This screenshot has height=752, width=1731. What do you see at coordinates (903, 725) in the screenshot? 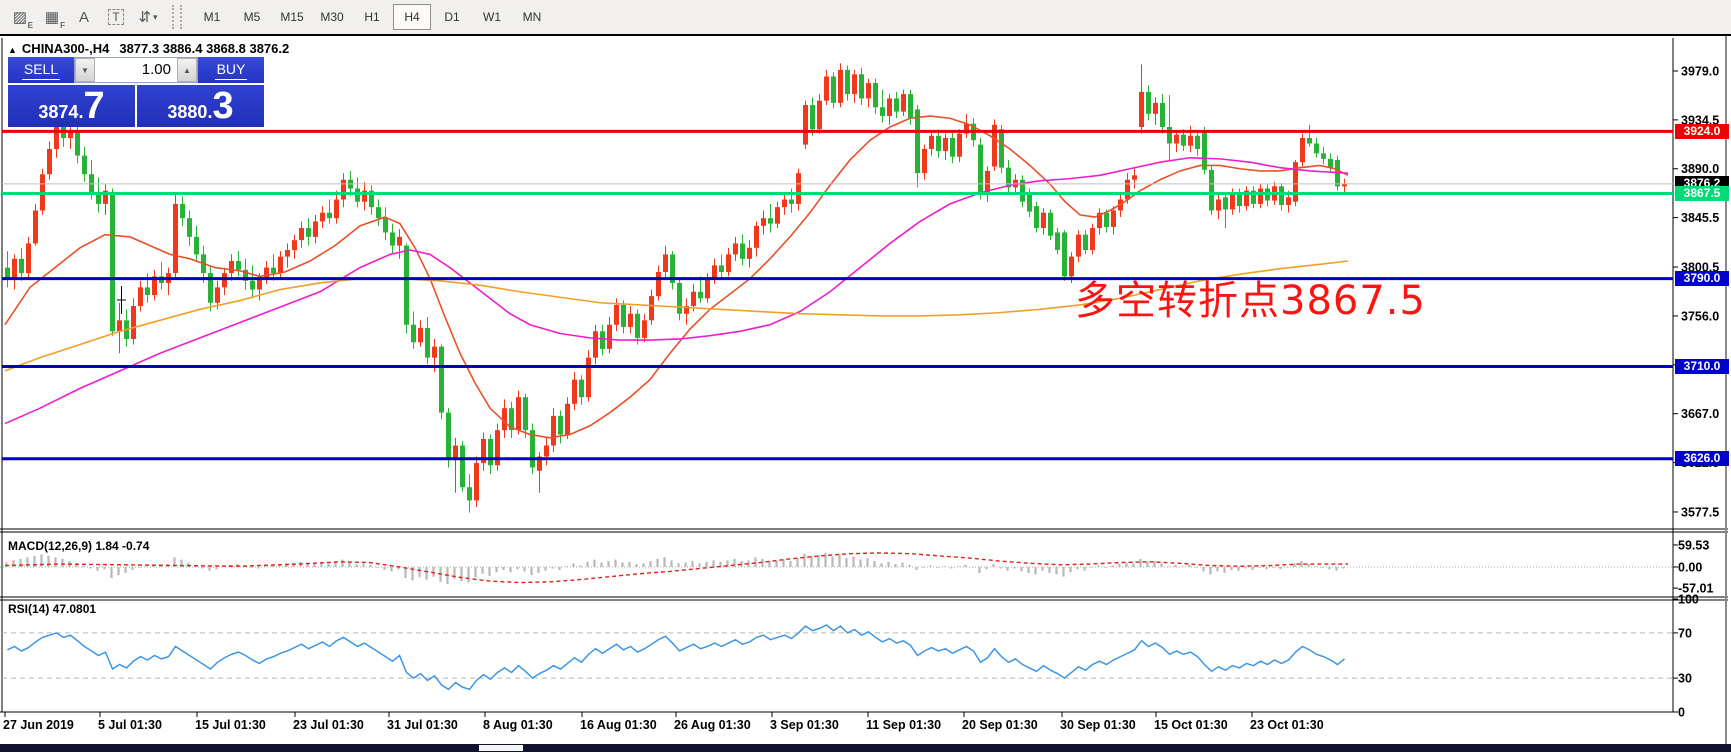
I see `svg-text: 11 Sep 01:30` at bounding box center [903, 725].